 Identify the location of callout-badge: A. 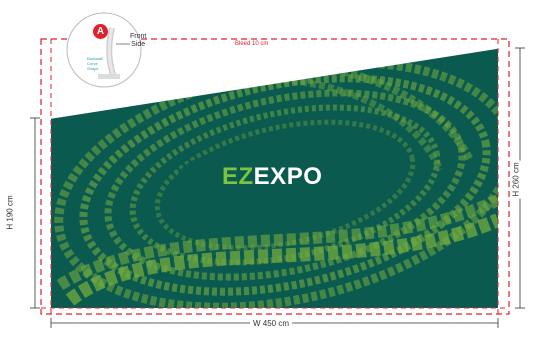
(100, 31).